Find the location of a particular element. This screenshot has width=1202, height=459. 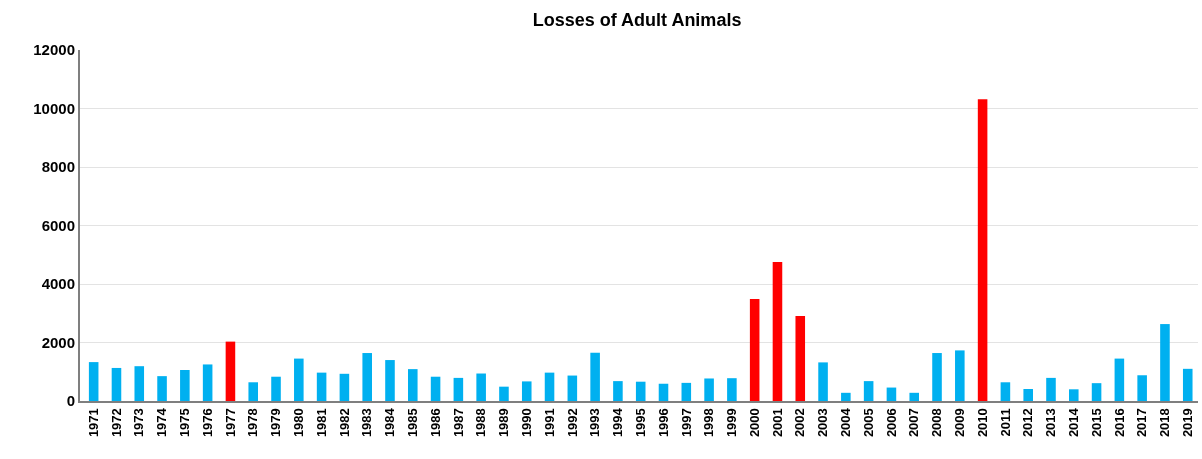

x-tick-label: 2013 is located at coordinates (1051, 423).